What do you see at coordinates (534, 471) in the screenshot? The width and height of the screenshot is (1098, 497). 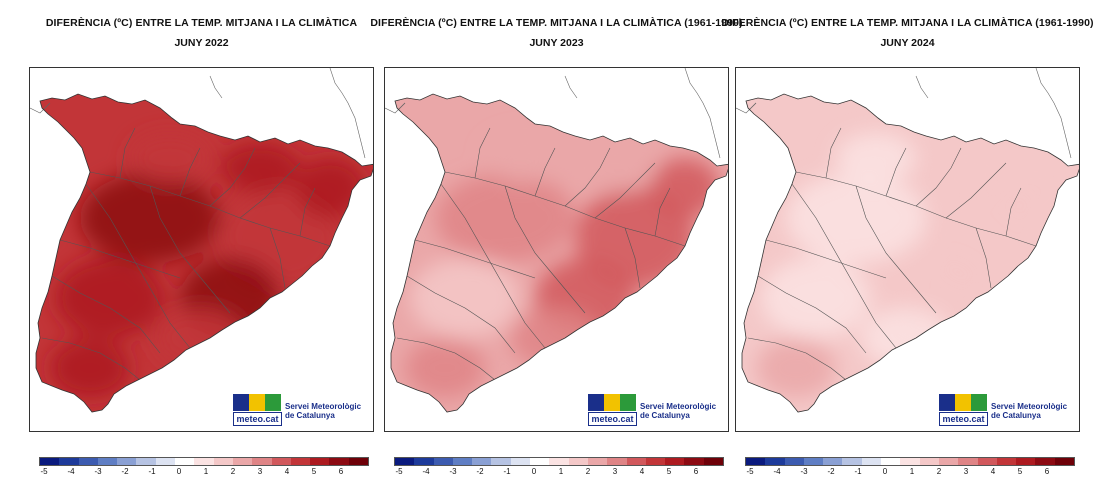 I see `legend-tick-label: 0` at bounding box center [534, 471].